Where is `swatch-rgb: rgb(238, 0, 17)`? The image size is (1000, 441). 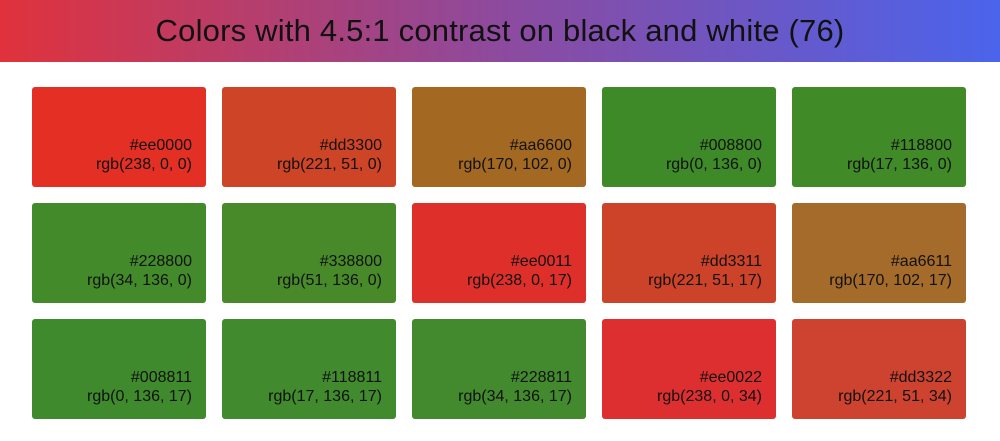 swatch-rgb: rgb(238, 0, 17) is located at coordinates (519, 280).